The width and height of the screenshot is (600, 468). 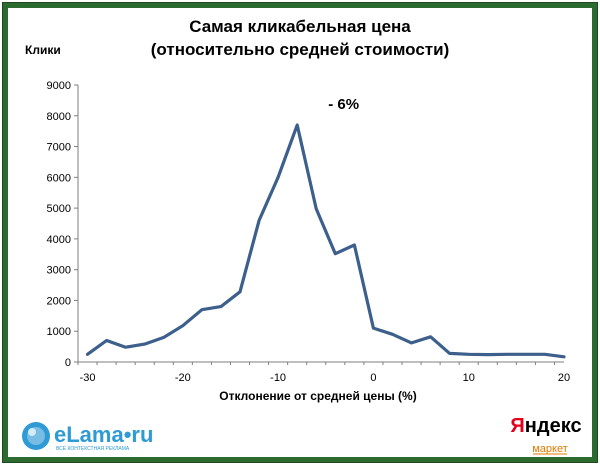 What do you see at coordinates (183, 378) in the screenshot?
I see `x-tick-label: -20` at bounding box center [183, 378].